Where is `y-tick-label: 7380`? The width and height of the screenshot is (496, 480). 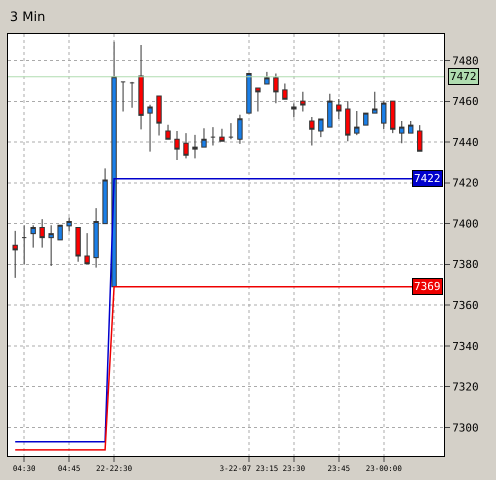
y-tick-label: 7380 is located at coordinates (465, 265).